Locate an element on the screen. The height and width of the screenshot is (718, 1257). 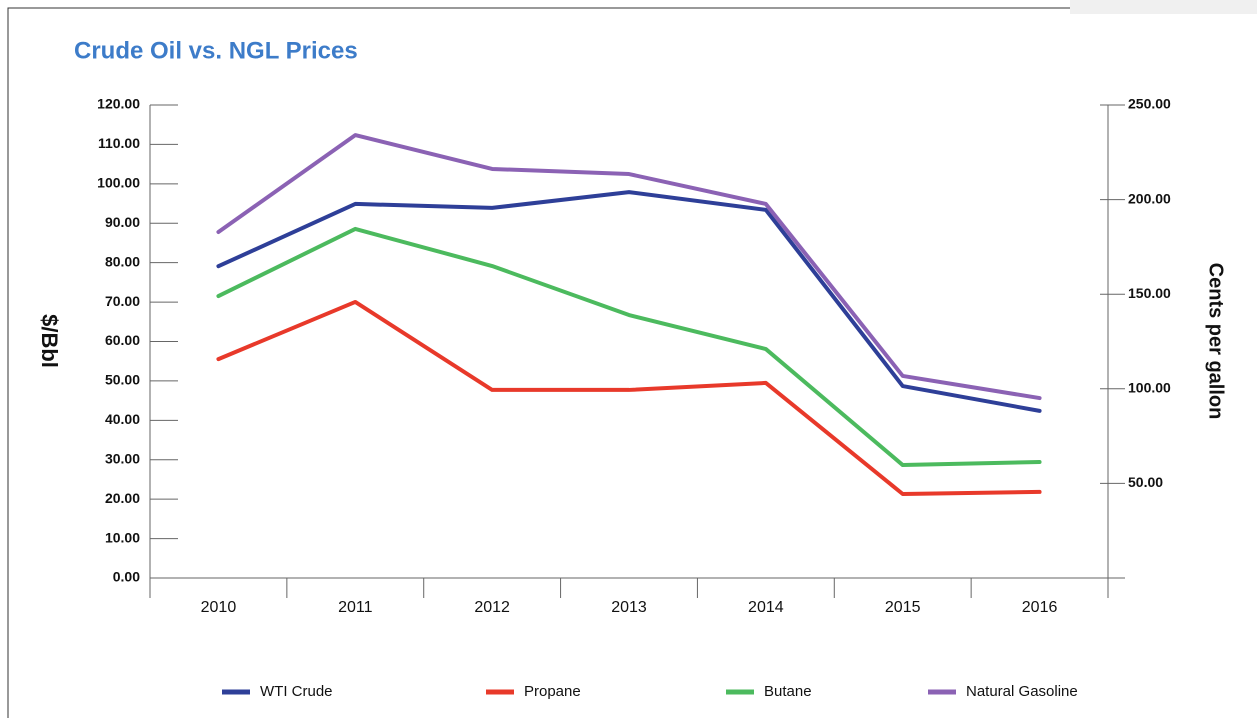
legend-label: Propane is located at coordinates (552, 691).